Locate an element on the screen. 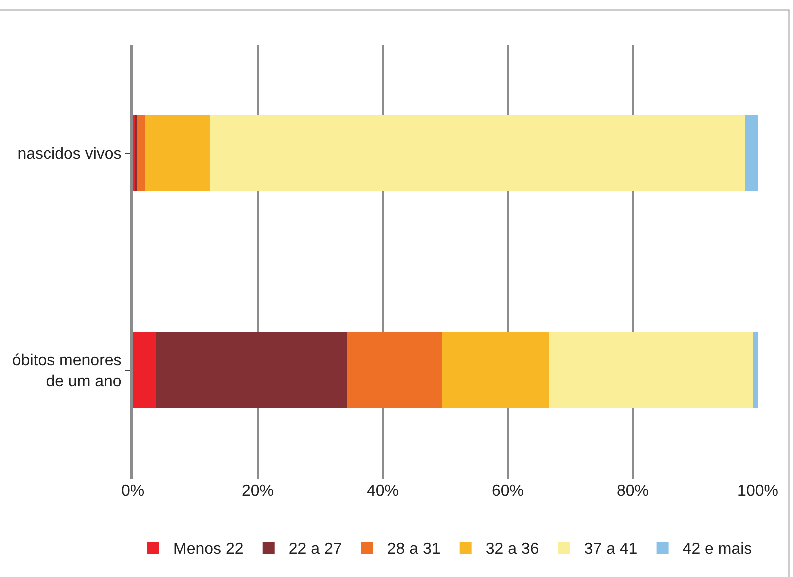 The image size is (793, 577). x-tick-label: 60% is located at coordinates (508, 491).